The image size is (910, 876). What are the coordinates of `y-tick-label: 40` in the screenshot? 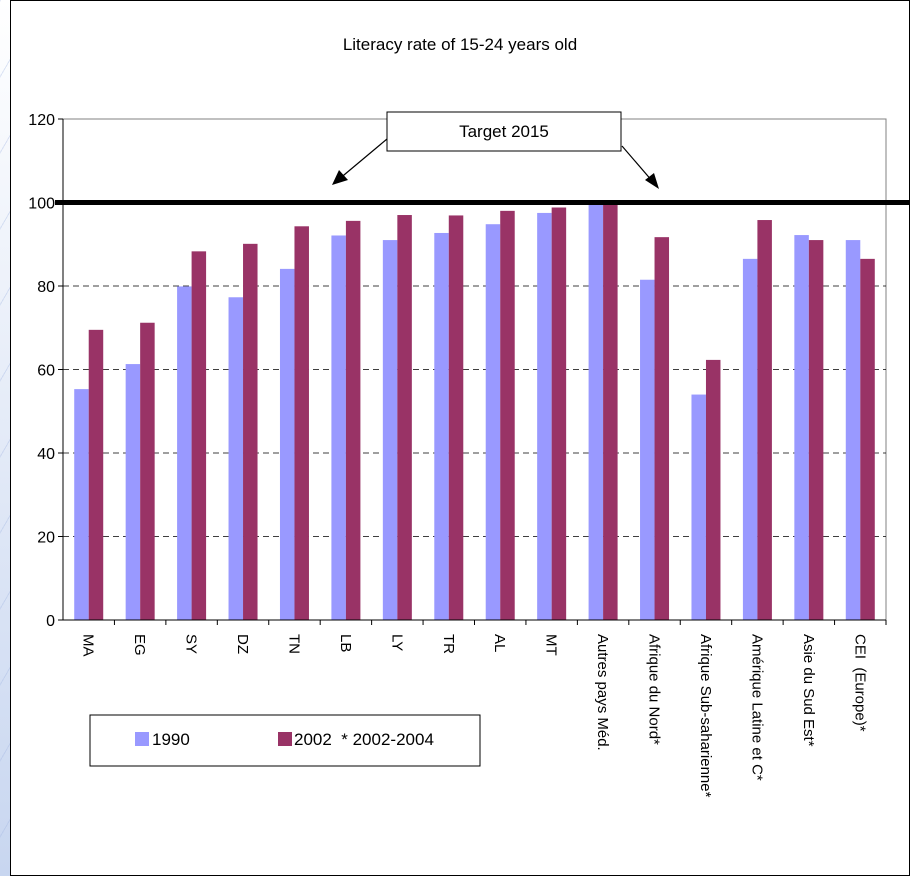 It's located at (46, 454).